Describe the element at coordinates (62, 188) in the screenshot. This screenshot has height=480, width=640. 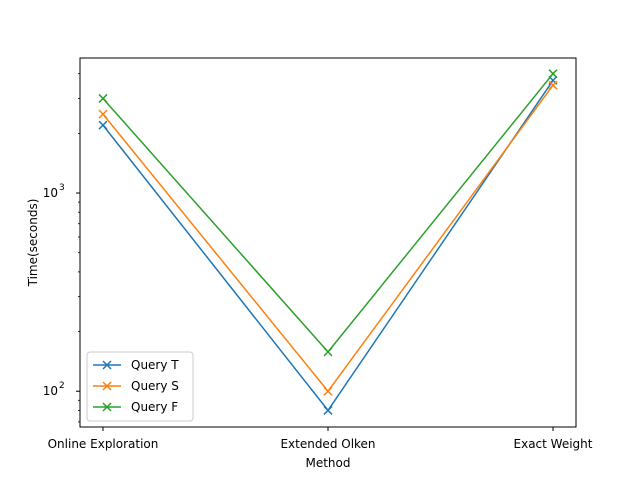
I see `y-tick-exponent: 3` at that location.